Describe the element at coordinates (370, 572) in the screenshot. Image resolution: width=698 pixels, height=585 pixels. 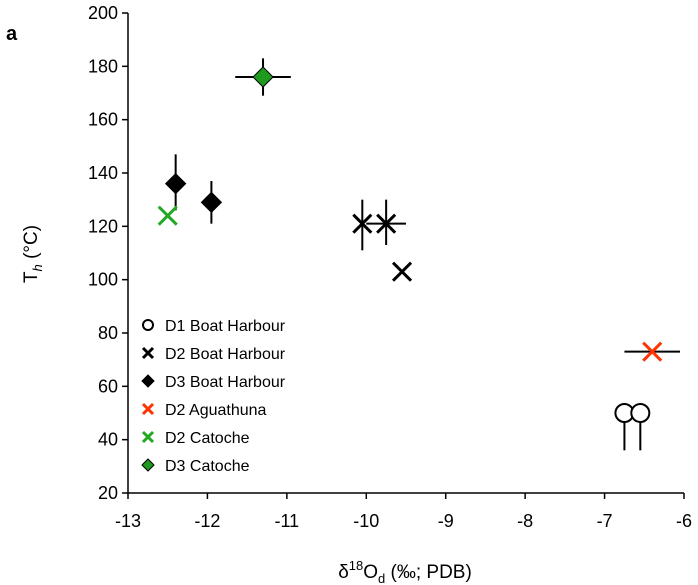
I see `x-title-element: O` at that location.